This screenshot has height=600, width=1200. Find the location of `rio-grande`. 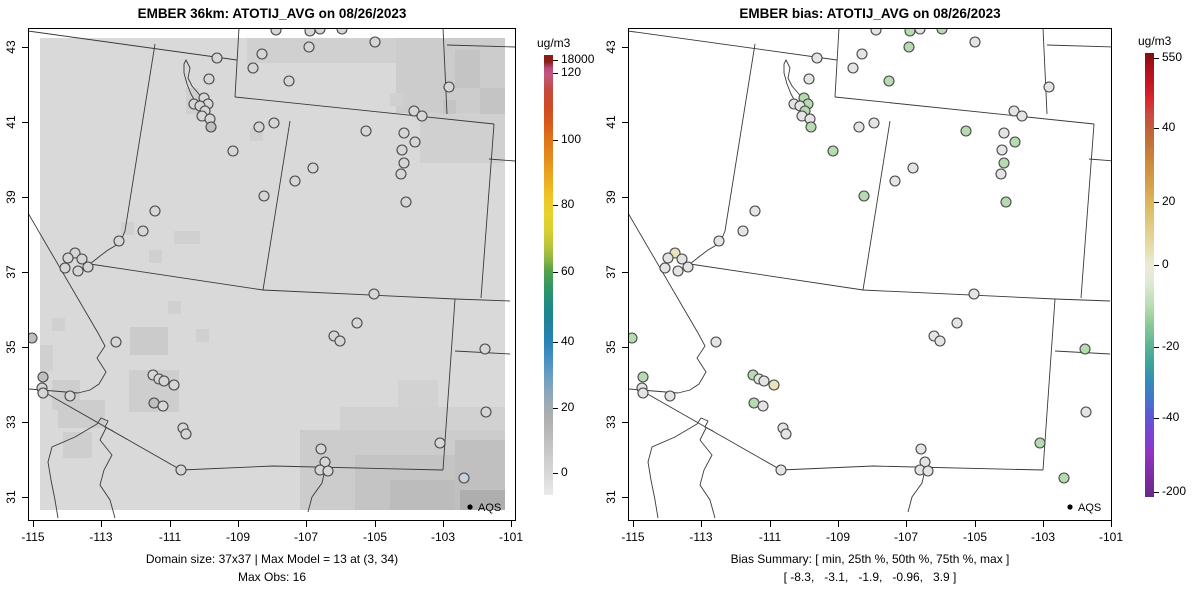

rio-grande is located at coordinates (316, 491).